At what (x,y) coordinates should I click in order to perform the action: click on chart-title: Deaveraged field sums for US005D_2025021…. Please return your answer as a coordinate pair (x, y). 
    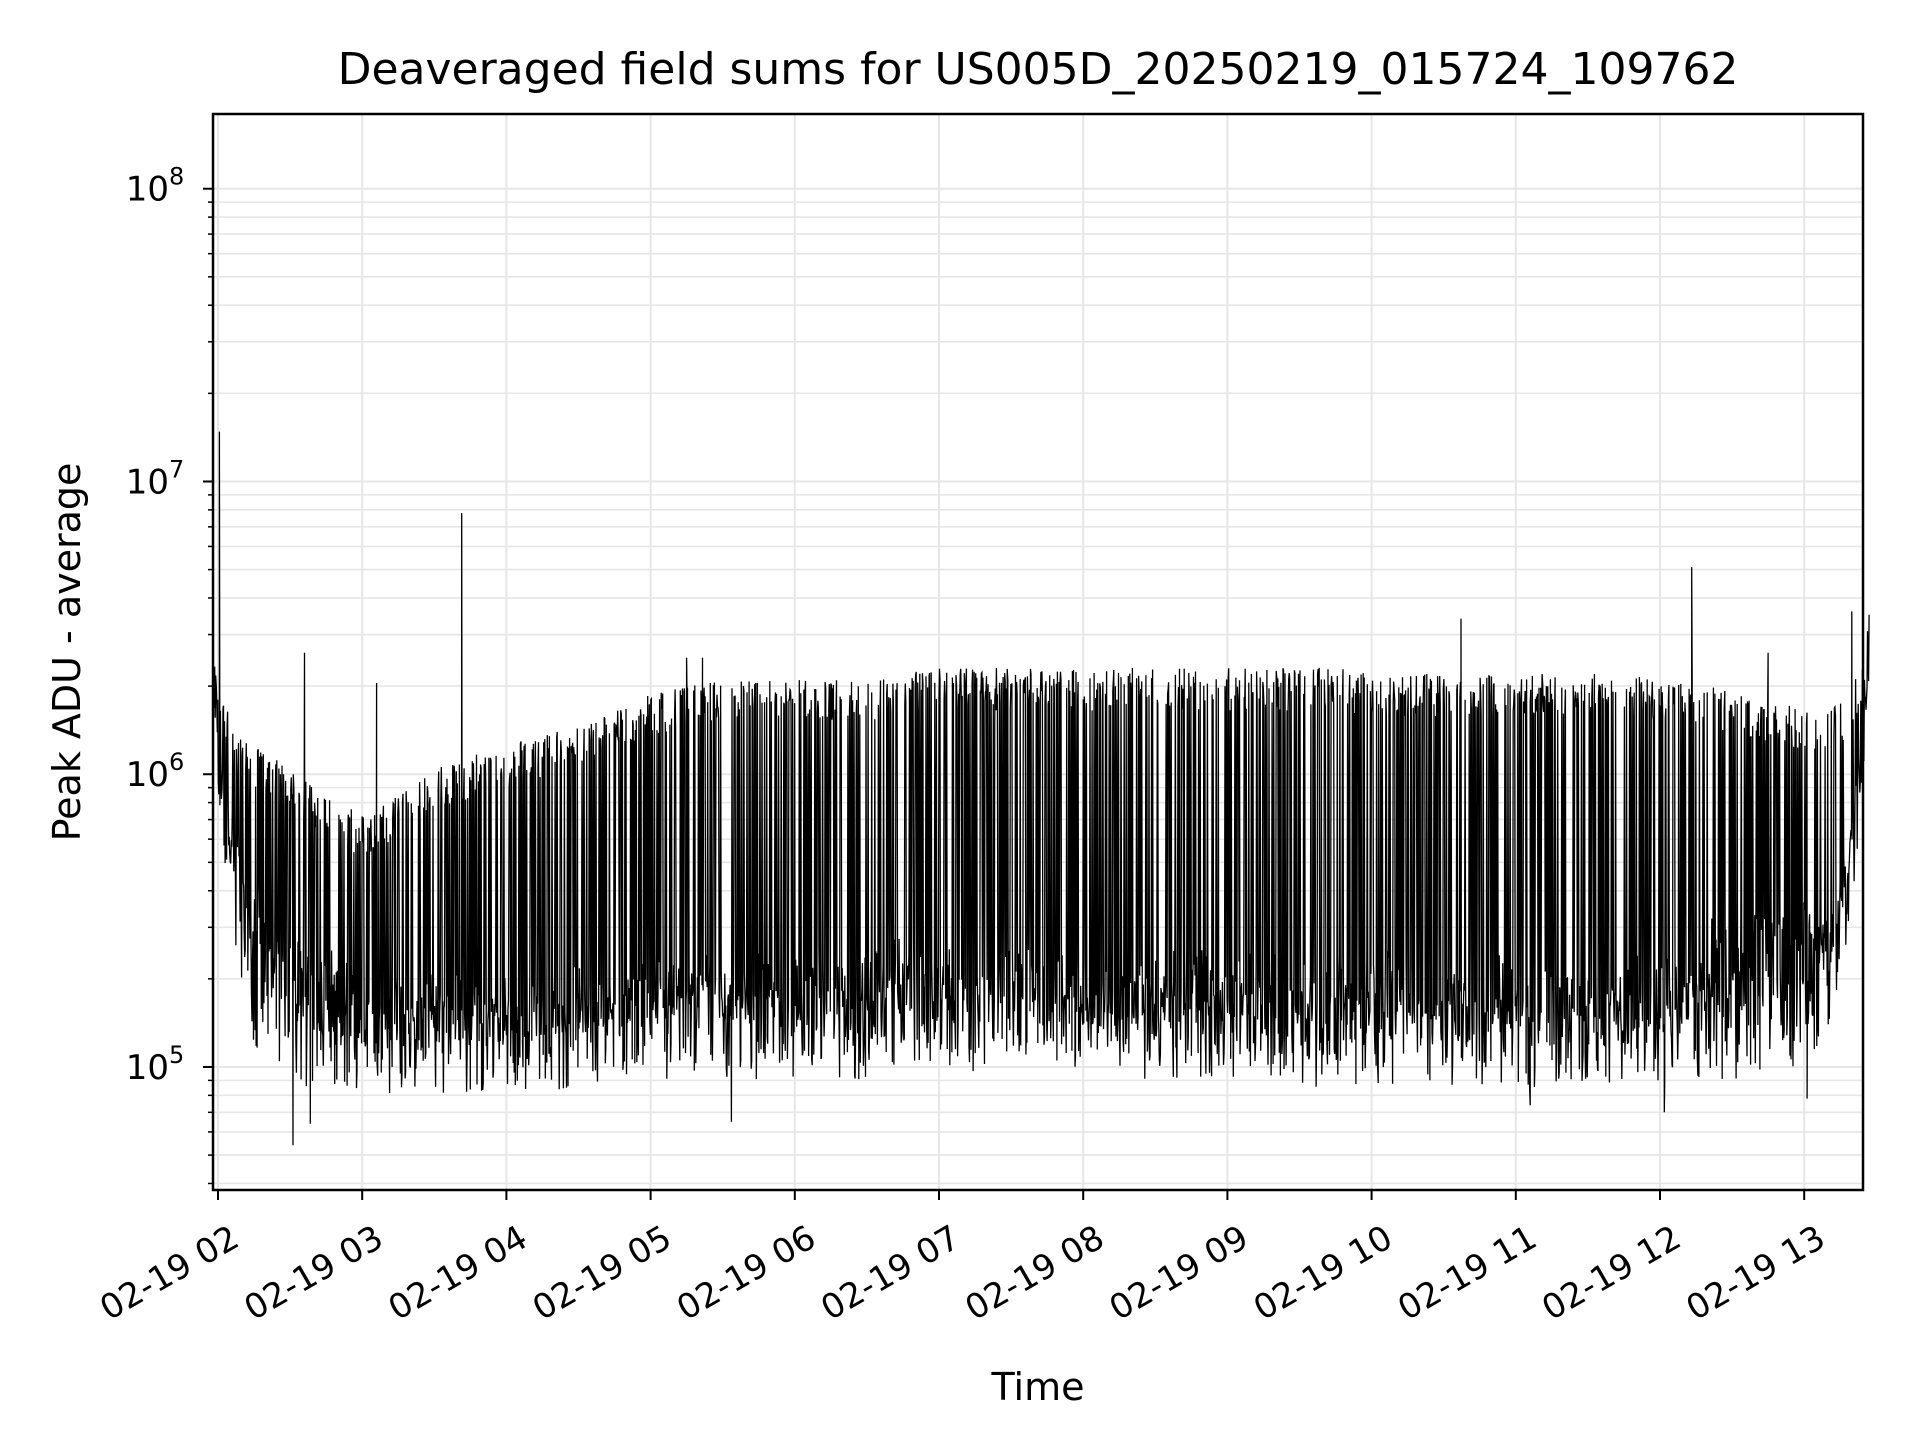
    Looking at the image, I should click on (1038, 69).